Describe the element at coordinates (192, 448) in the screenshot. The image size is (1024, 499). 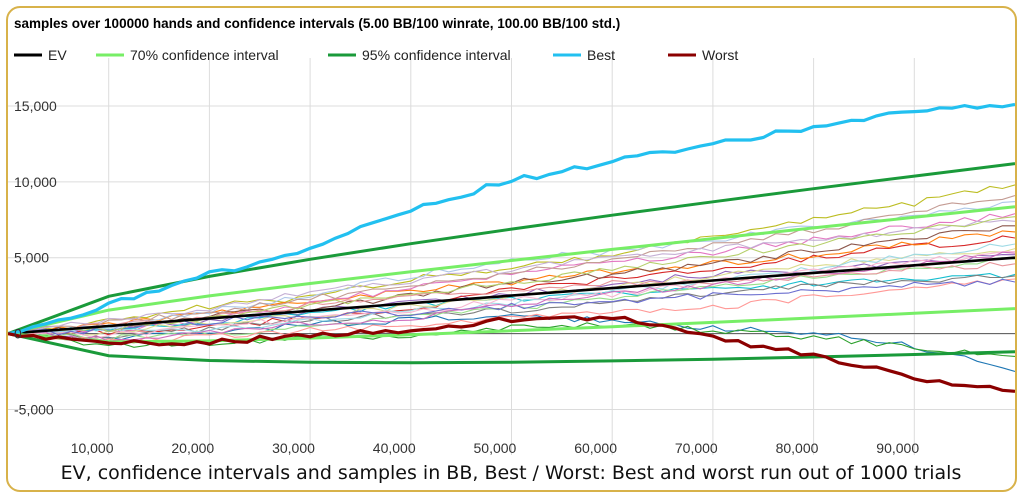
I see `x-tick-label: 20,000` at that location.